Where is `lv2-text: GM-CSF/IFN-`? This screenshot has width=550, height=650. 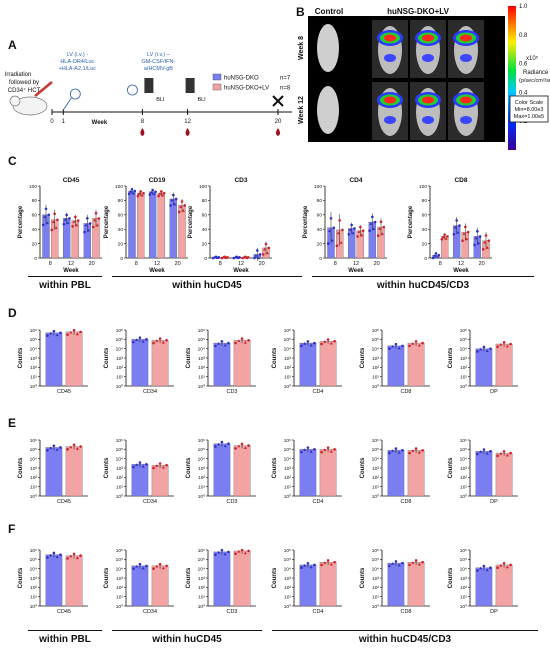 lv2-text: GM-CSF/IFN- is located at coordinates (158, 62).